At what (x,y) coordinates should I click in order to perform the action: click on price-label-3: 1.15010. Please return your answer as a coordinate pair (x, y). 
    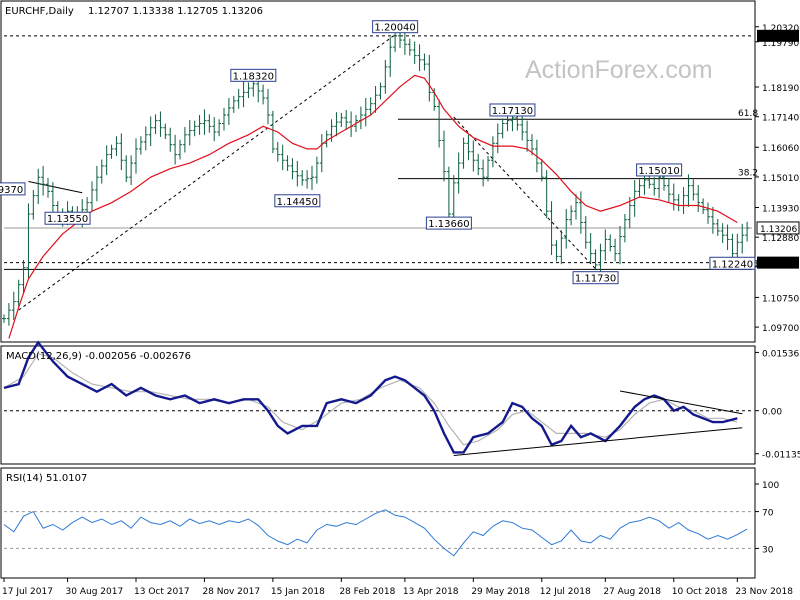
    Looking at the image, I should click on (658, 171).